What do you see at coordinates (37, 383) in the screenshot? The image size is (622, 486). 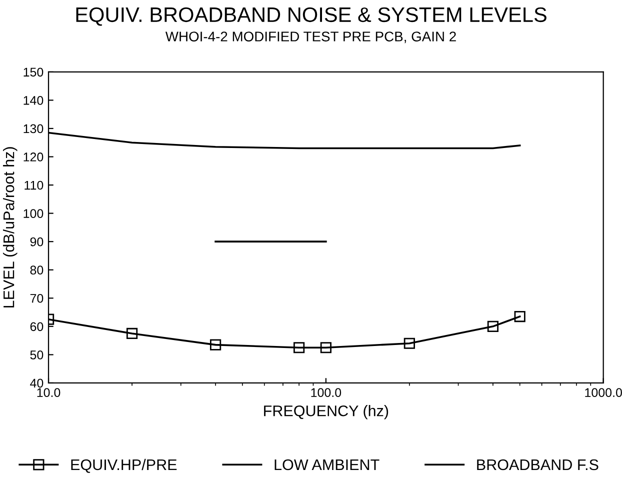 I see `y-tick-label: 40` at bounding box center [37, 383].